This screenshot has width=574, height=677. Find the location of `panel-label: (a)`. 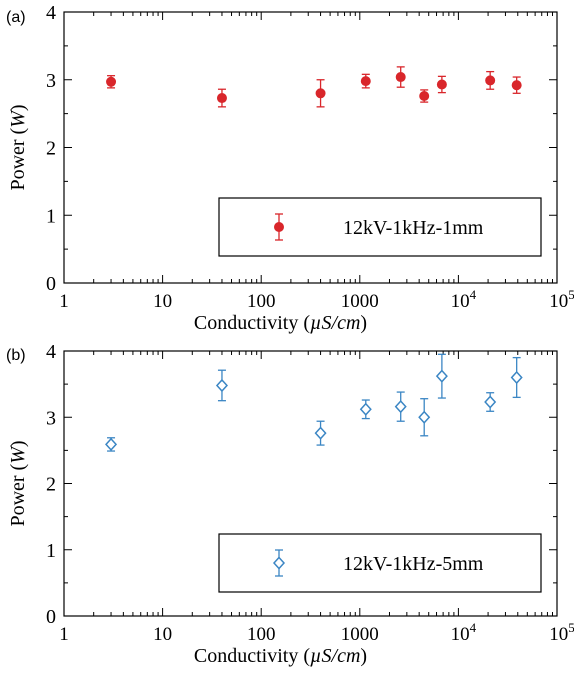

panel-label: (a) is located at coordinates (16, 17).